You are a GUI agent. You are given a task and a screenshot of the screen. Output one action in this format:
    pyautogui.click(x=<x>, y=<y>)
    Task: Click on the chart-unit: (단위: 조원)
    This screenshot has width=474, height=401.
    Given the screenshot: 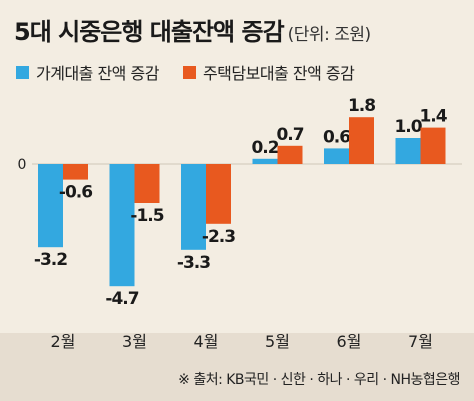 What is the action you would take?
    pyautogui.click(x=329, y=35)
    